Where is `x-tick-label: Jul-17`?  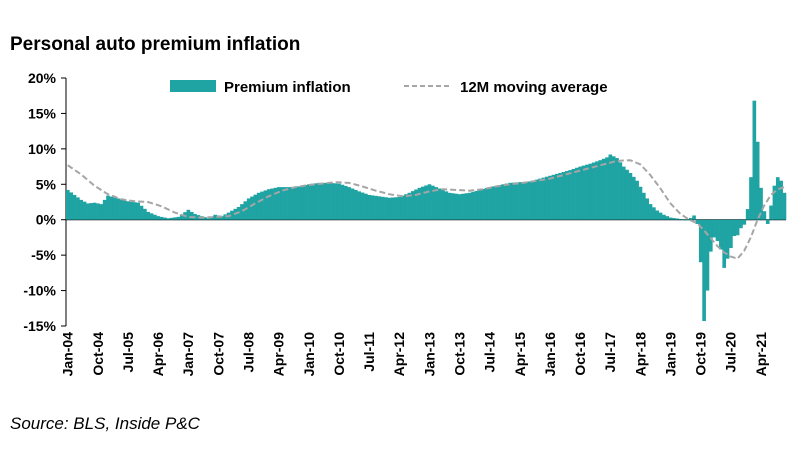 x-tick-label: Jul-17 is located at coordinates (610, 352).